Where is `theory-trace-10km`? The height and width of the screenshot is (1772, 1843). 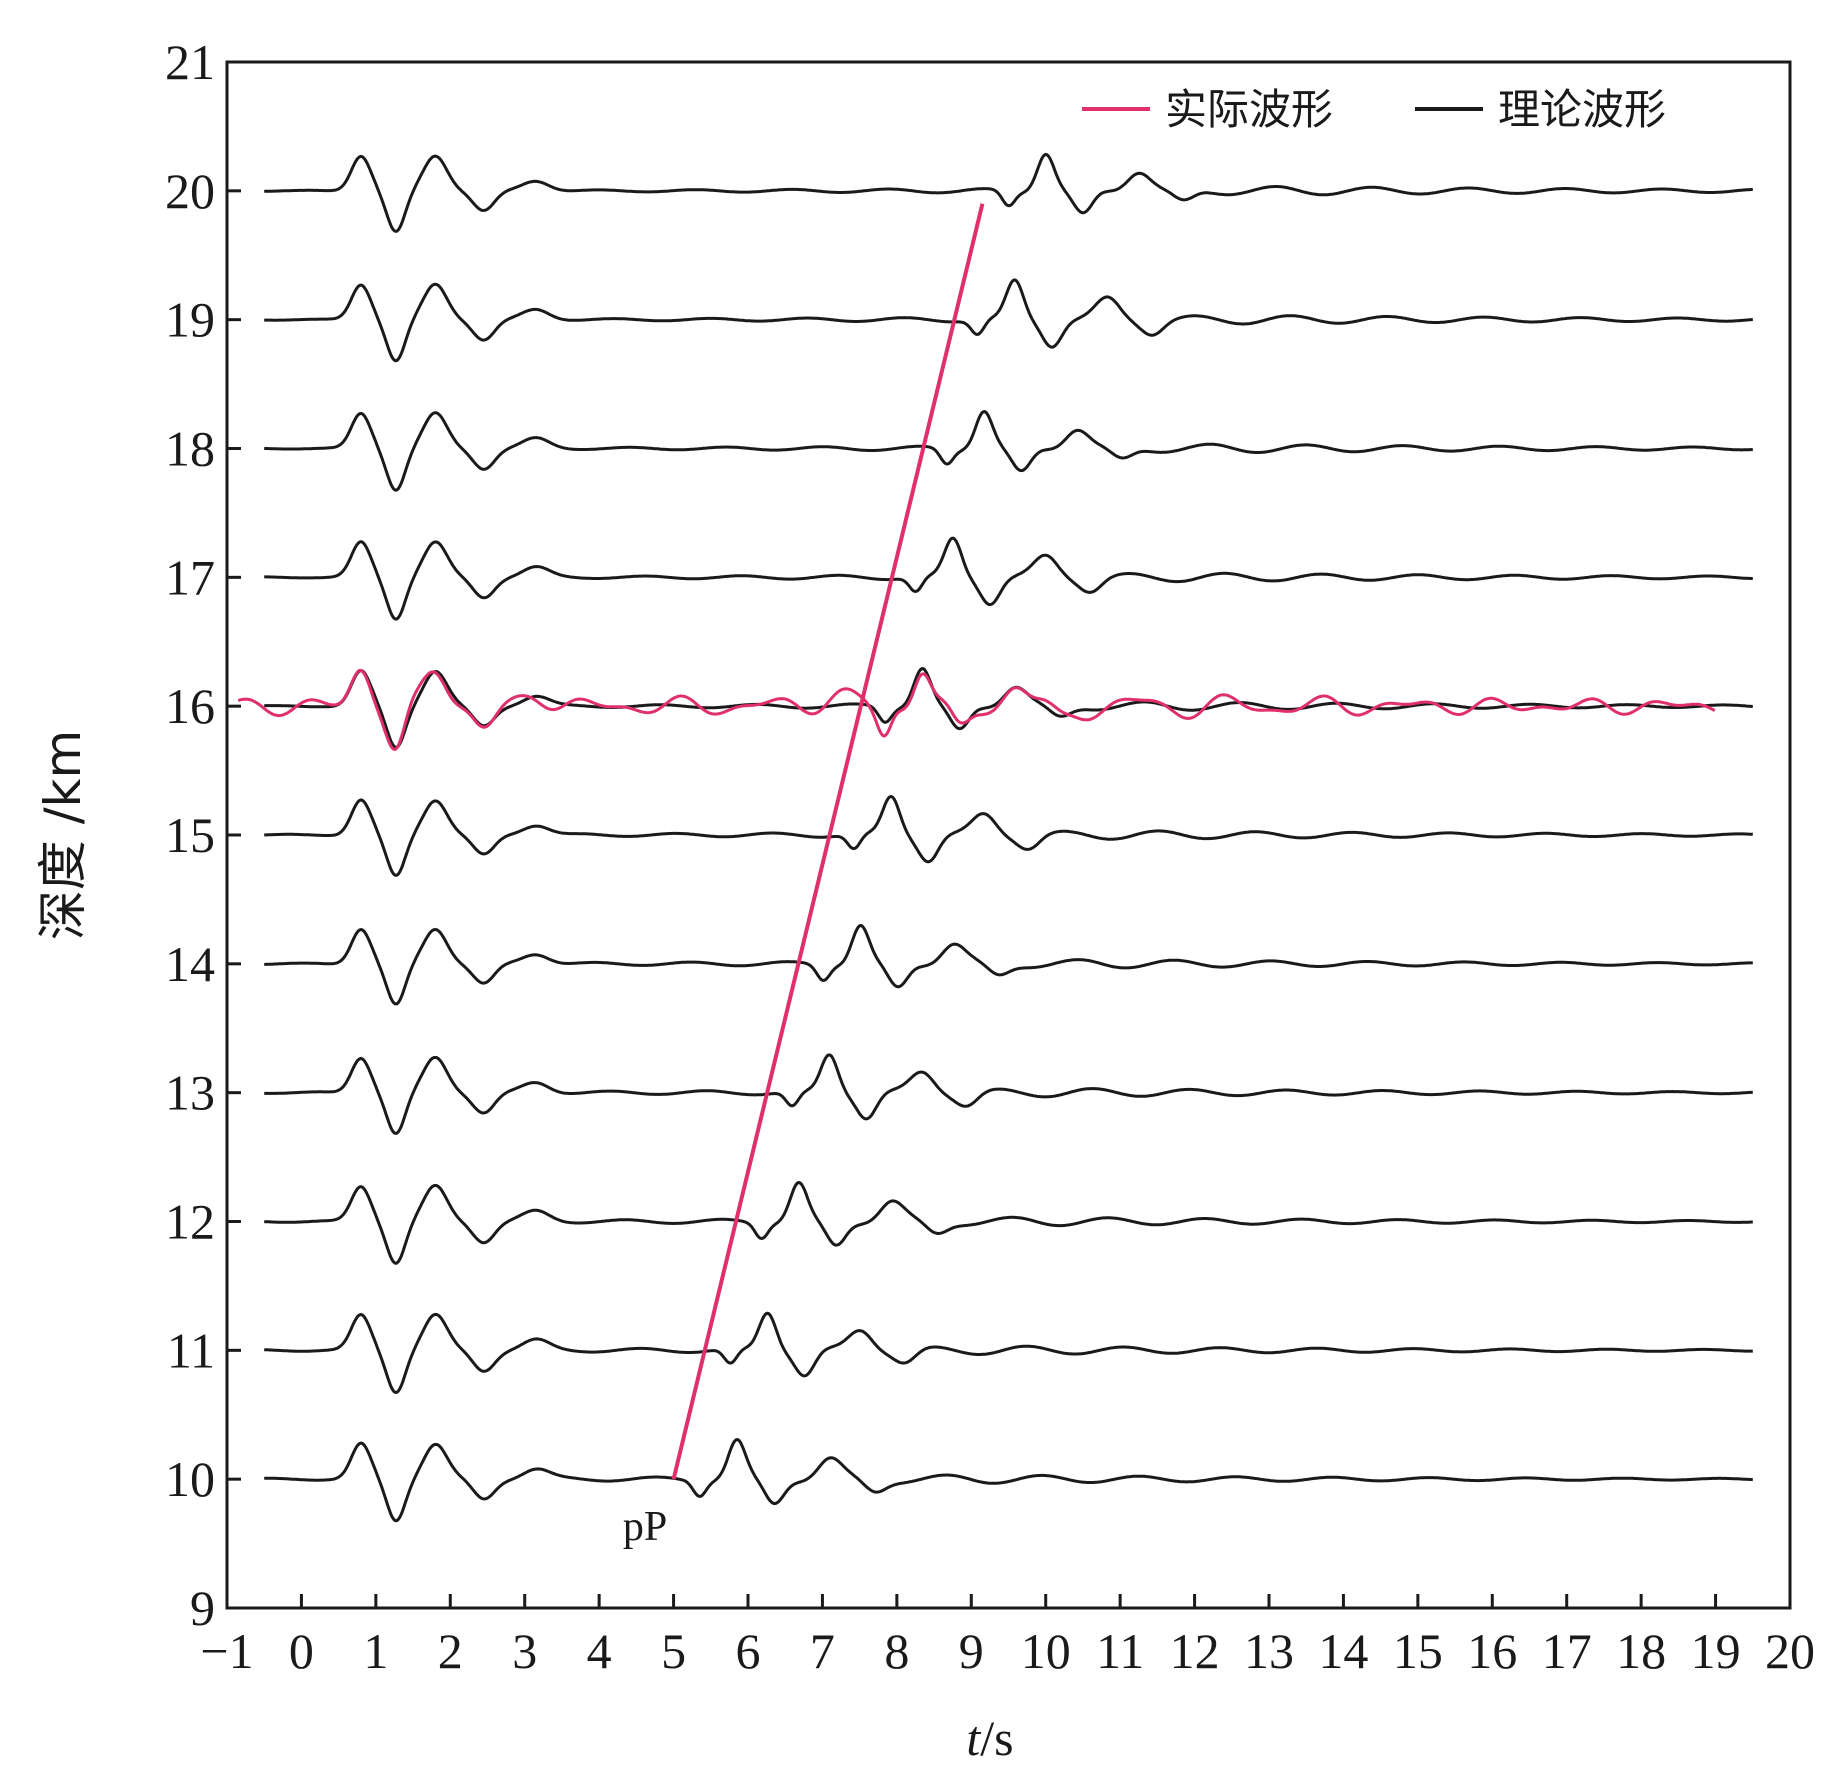 theory-trace-10km is located at coordinates (1008, 1480).